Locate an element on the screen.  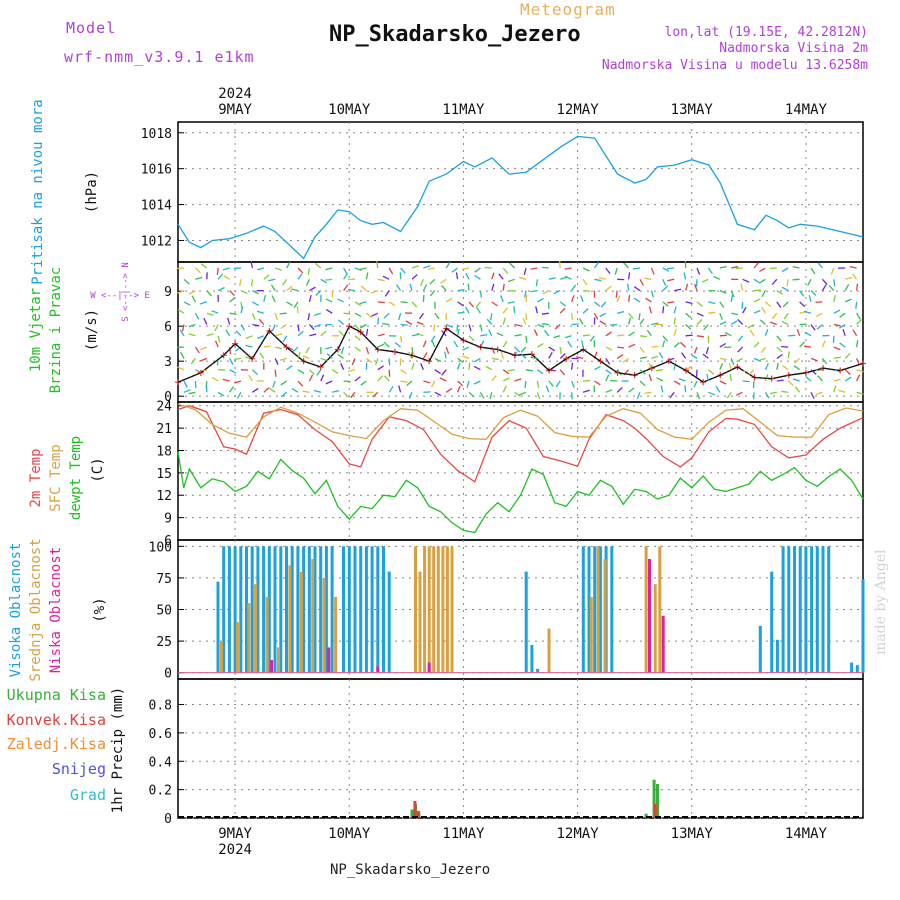
y-tick-label: 0 is located at coordinates (168, 674).